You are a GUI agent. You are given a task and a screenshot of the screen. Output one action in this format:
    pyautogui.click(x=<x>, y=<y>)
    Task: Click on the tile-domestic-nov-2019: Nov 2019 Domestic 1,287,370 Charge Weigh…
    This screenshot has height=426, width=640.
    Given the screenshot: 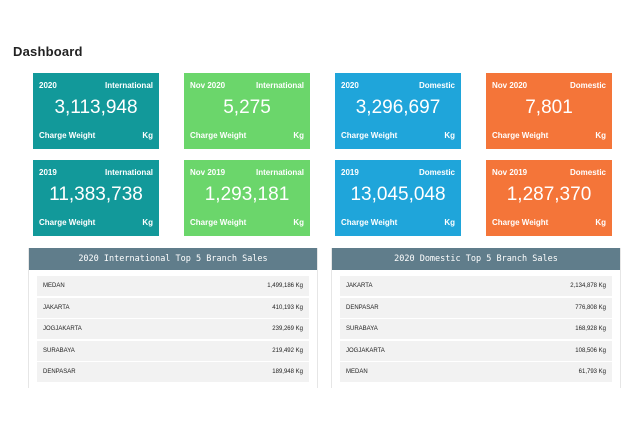 What is the action you would take?
    pyautogui.click(x=549, y=198)
    